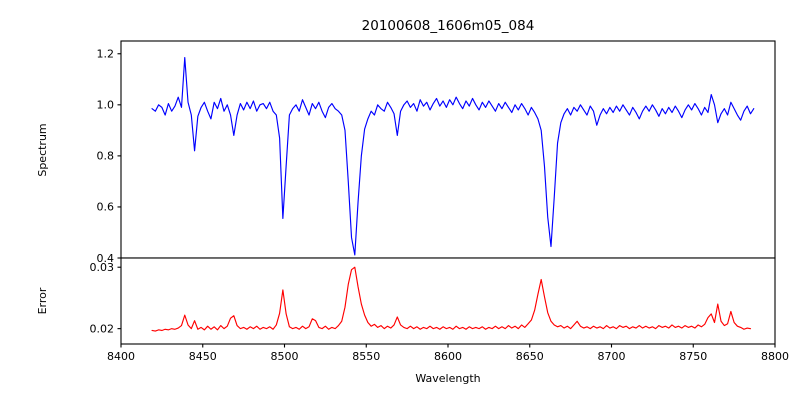  Describe the element at coordinates (285, 356) in the screenshot. I see `x-tick-label: 8500` at that location.